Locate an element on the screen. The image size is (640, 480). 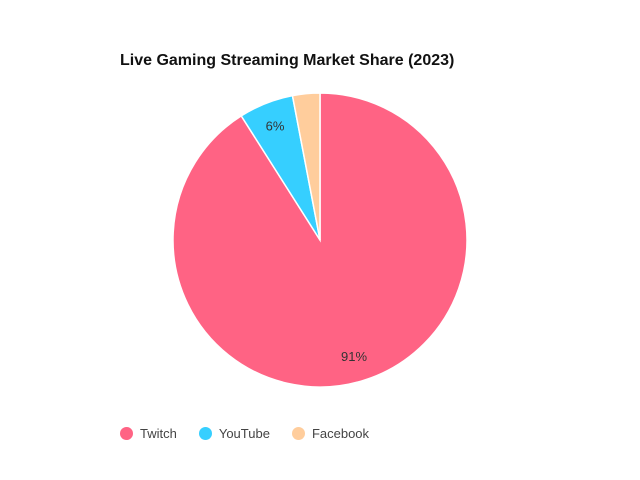
legend-label-facebook: Facebook is located at coordinates (340, 433).